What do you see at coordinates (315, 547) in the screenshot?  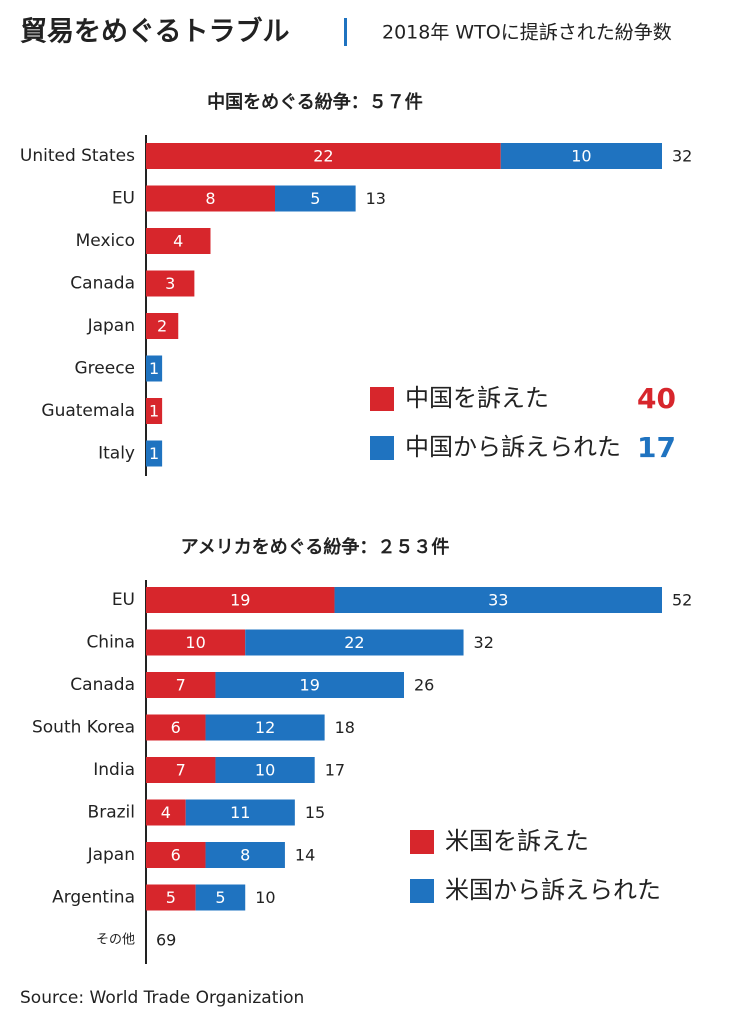 I see `chart-title: アメリカをめぐる紛争：２５３件` at bounding box center [315, 547].